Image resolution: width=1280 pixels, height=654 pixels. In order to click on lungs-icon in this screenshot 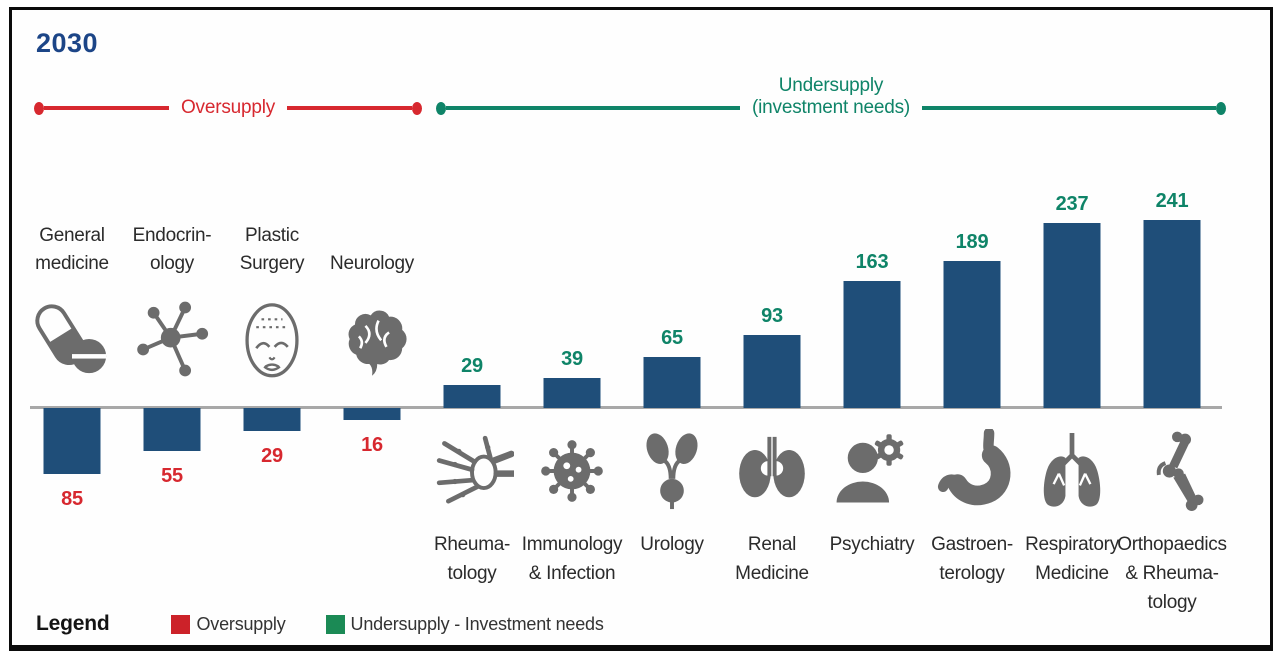, I will do `click(1072, 471)`.